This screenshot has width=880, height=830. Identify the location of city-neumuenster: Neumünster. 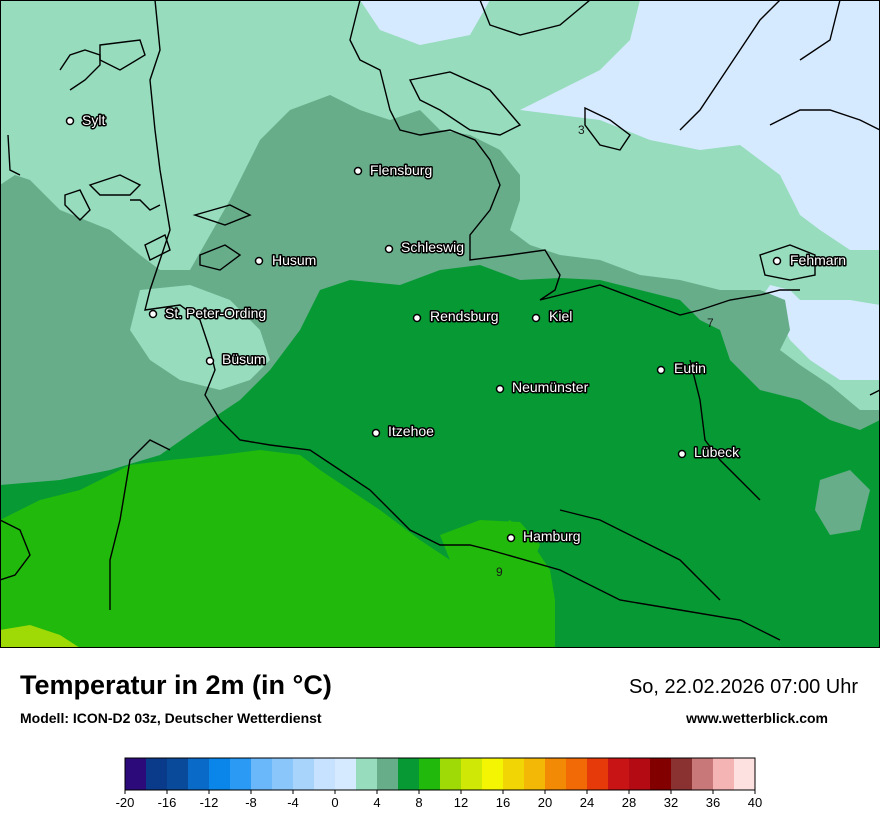
(542, 387).